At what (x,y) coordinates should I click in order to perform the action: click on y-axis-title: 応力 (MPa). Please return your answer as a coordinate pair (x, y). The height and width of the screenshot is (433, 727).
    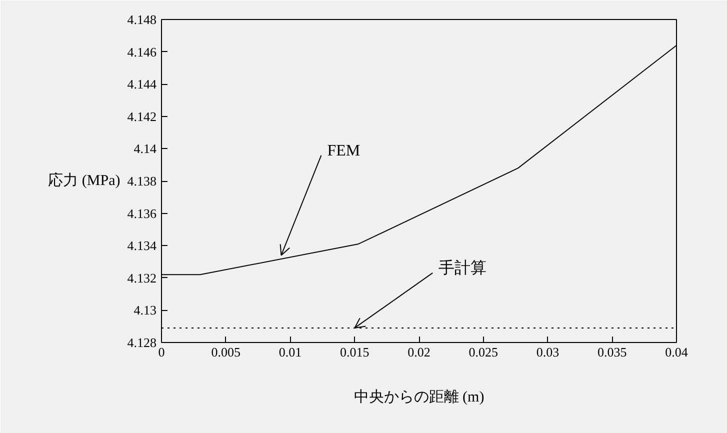
    Looking at the image, I should click on (84, 180).